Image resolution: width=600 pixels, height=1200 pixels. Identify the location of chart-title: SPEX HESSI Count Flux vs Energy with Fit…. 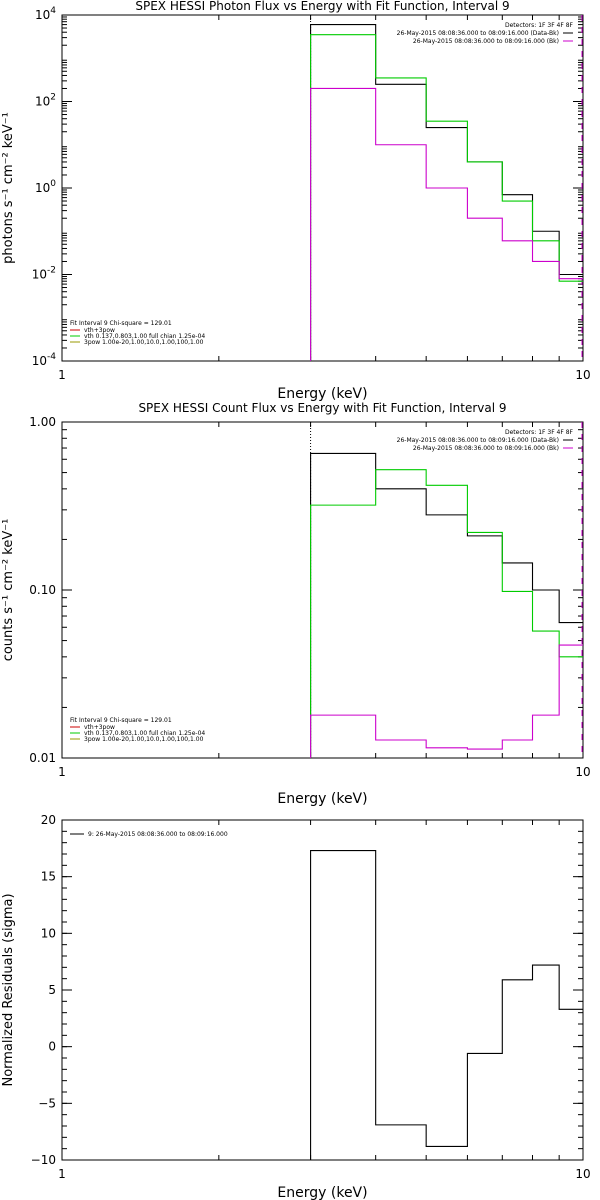
(322, 408).